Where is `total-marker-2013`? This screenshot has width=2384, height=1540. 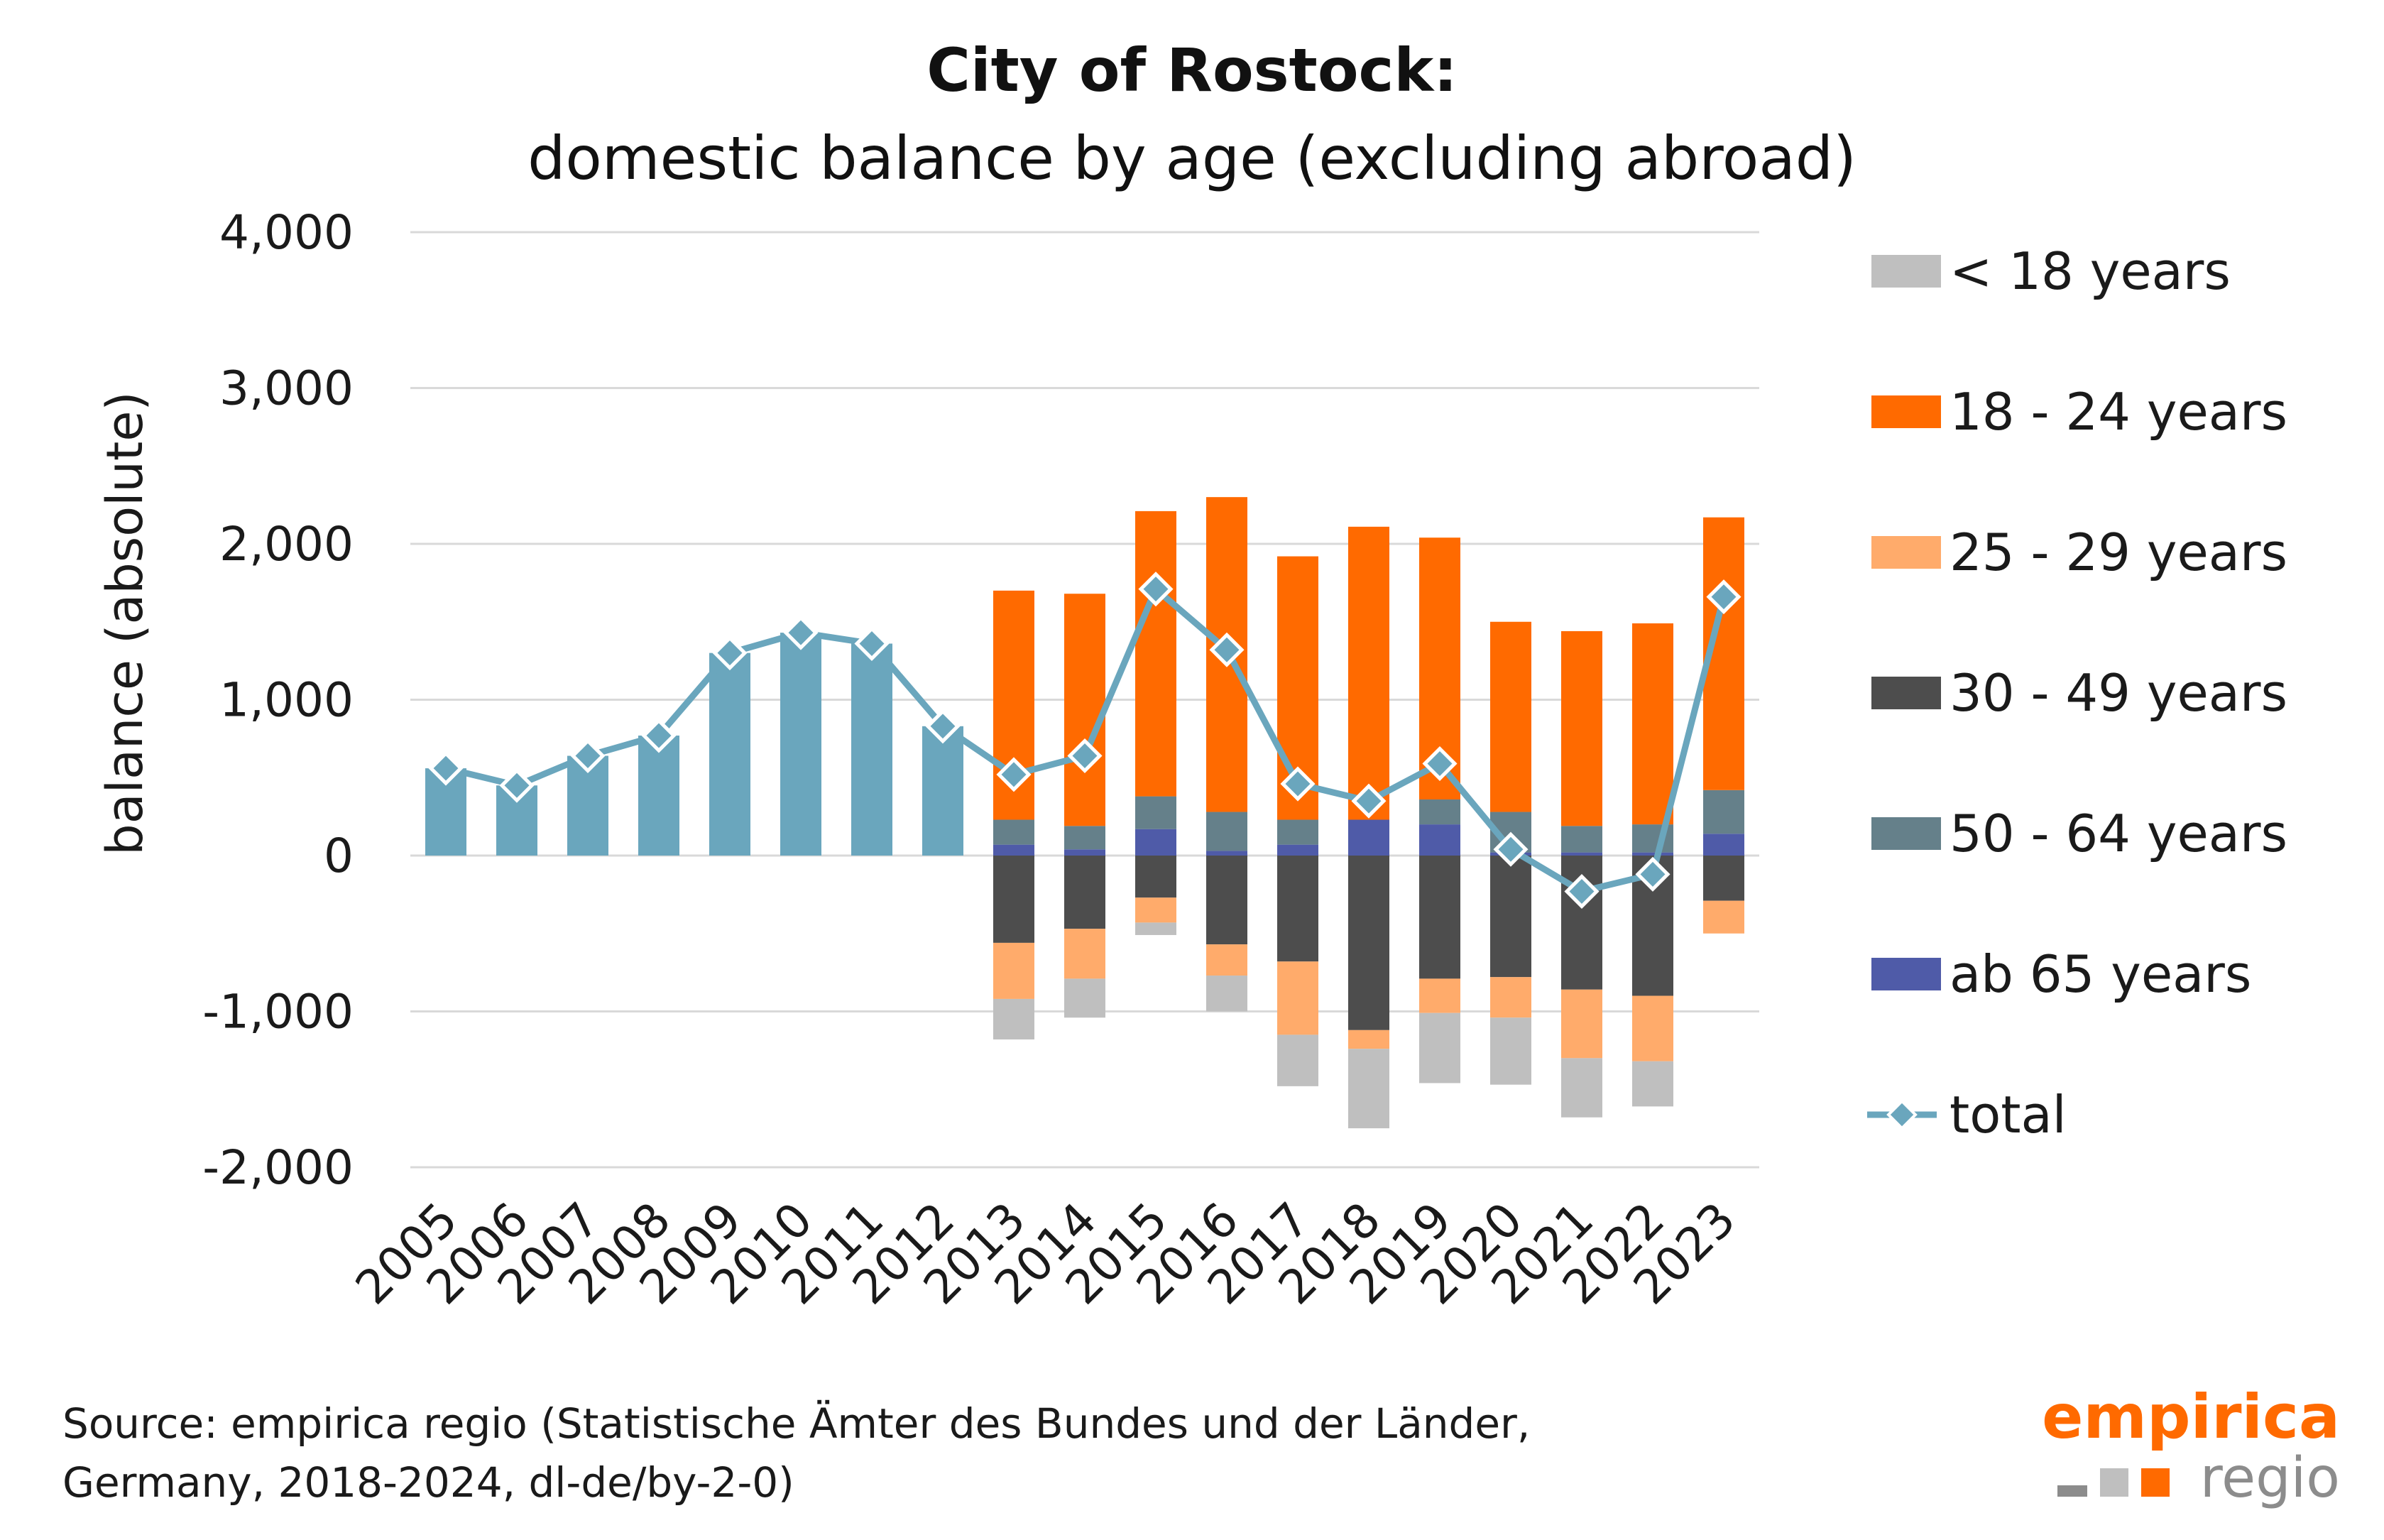 total-marker-2013 is located at coordinates (1014, 774).